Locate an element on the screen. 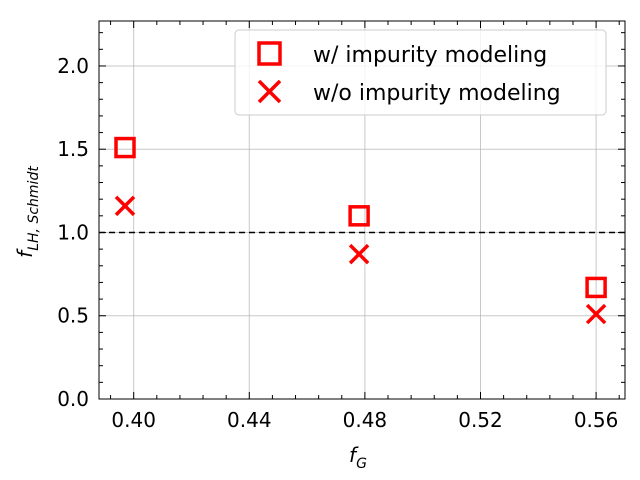  x-tick-label: 0.40 is located at coordinates (133, 420).